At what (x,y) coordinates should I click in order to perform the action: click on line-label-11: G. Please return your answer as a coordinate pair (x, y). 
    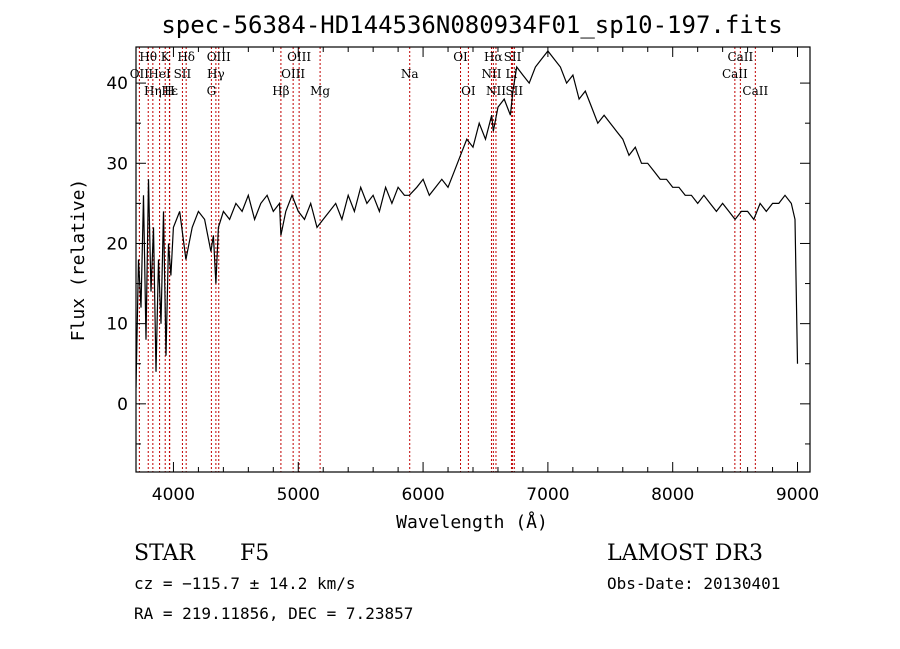
    Looking at the image, I should click on (212, 91).